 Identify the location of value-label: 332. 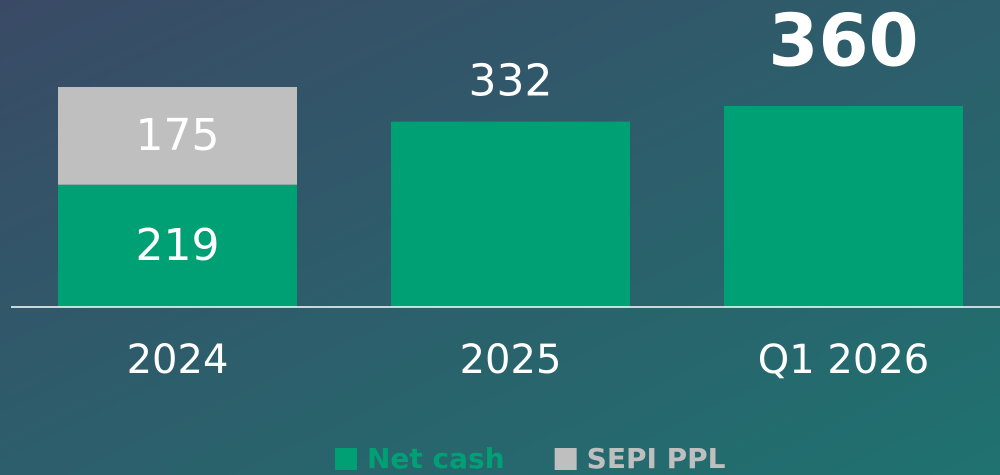
(511, 81).